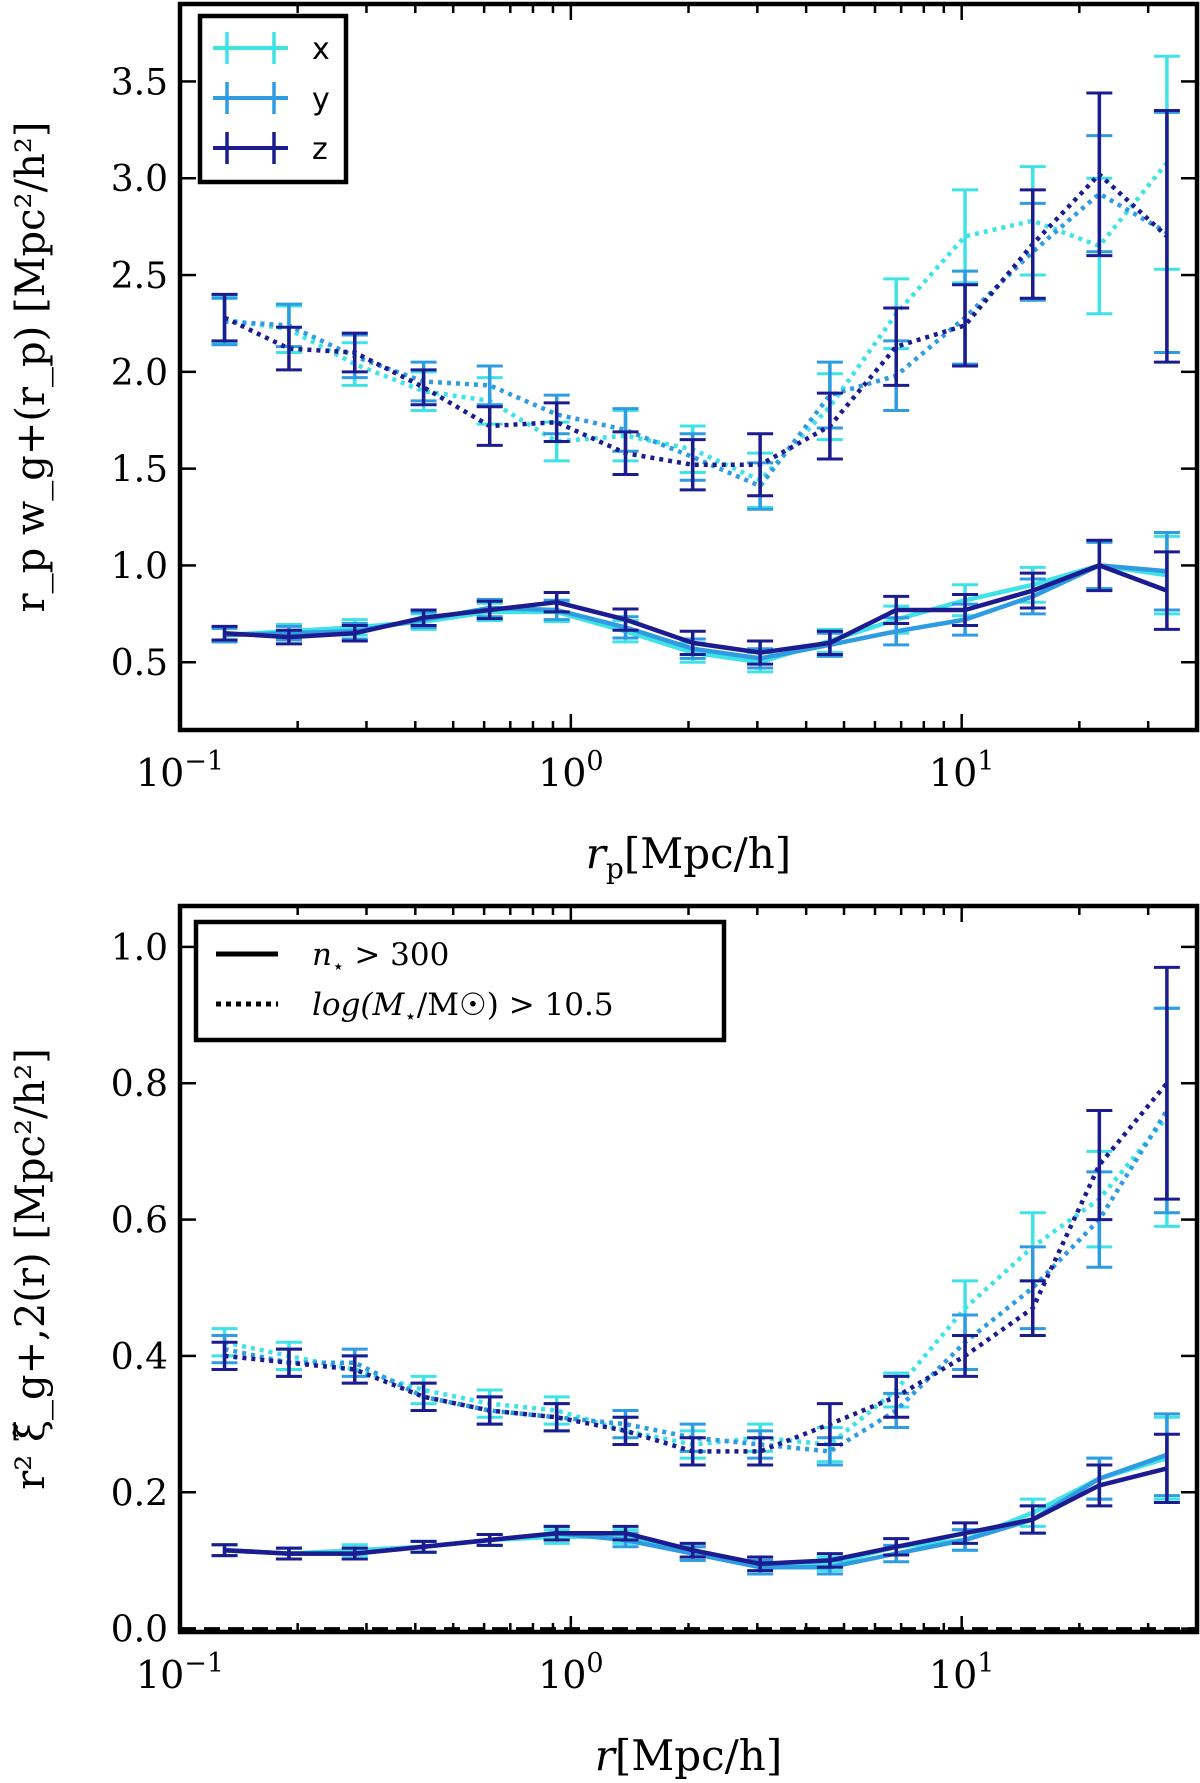  What do you see at coordinates (139, 1493) in the screenshot?
I see `y-tick-label: 0.2` at bounding box center [139, 1493].